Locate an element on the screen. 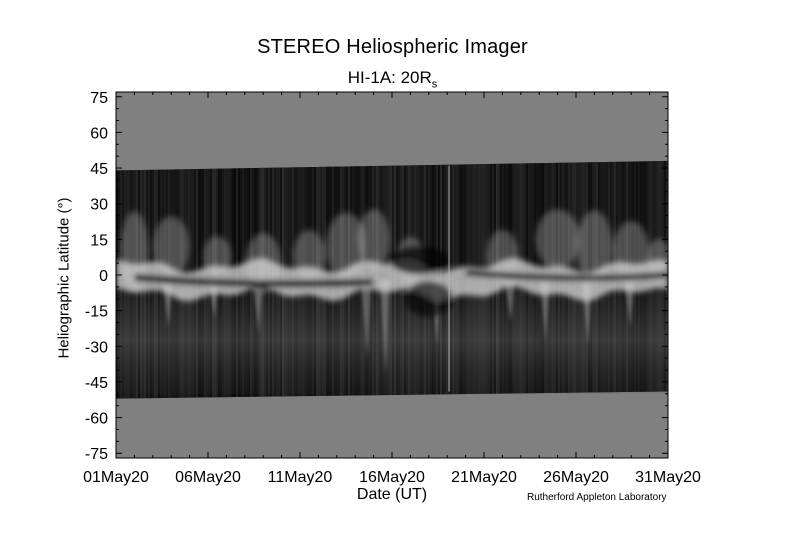  y-tick-label: -45 is located at coordinates (96, 383).